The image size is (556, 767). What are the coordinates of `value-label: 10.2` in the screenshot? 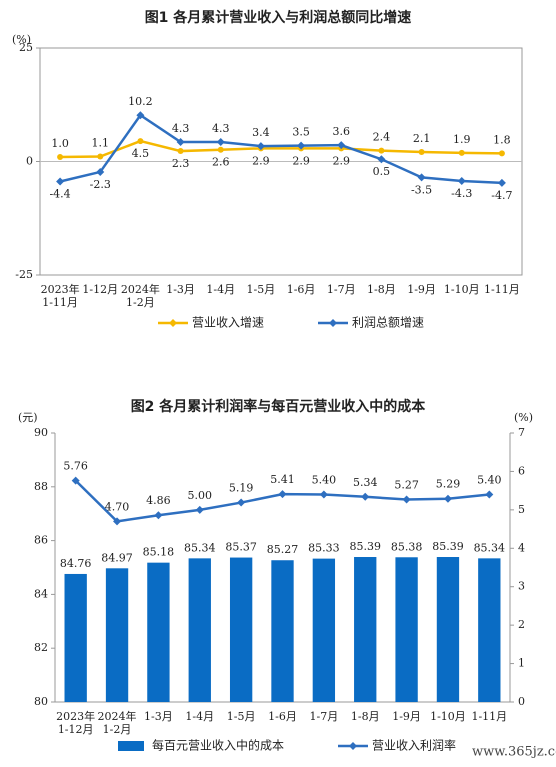 It's located at (140, 101).